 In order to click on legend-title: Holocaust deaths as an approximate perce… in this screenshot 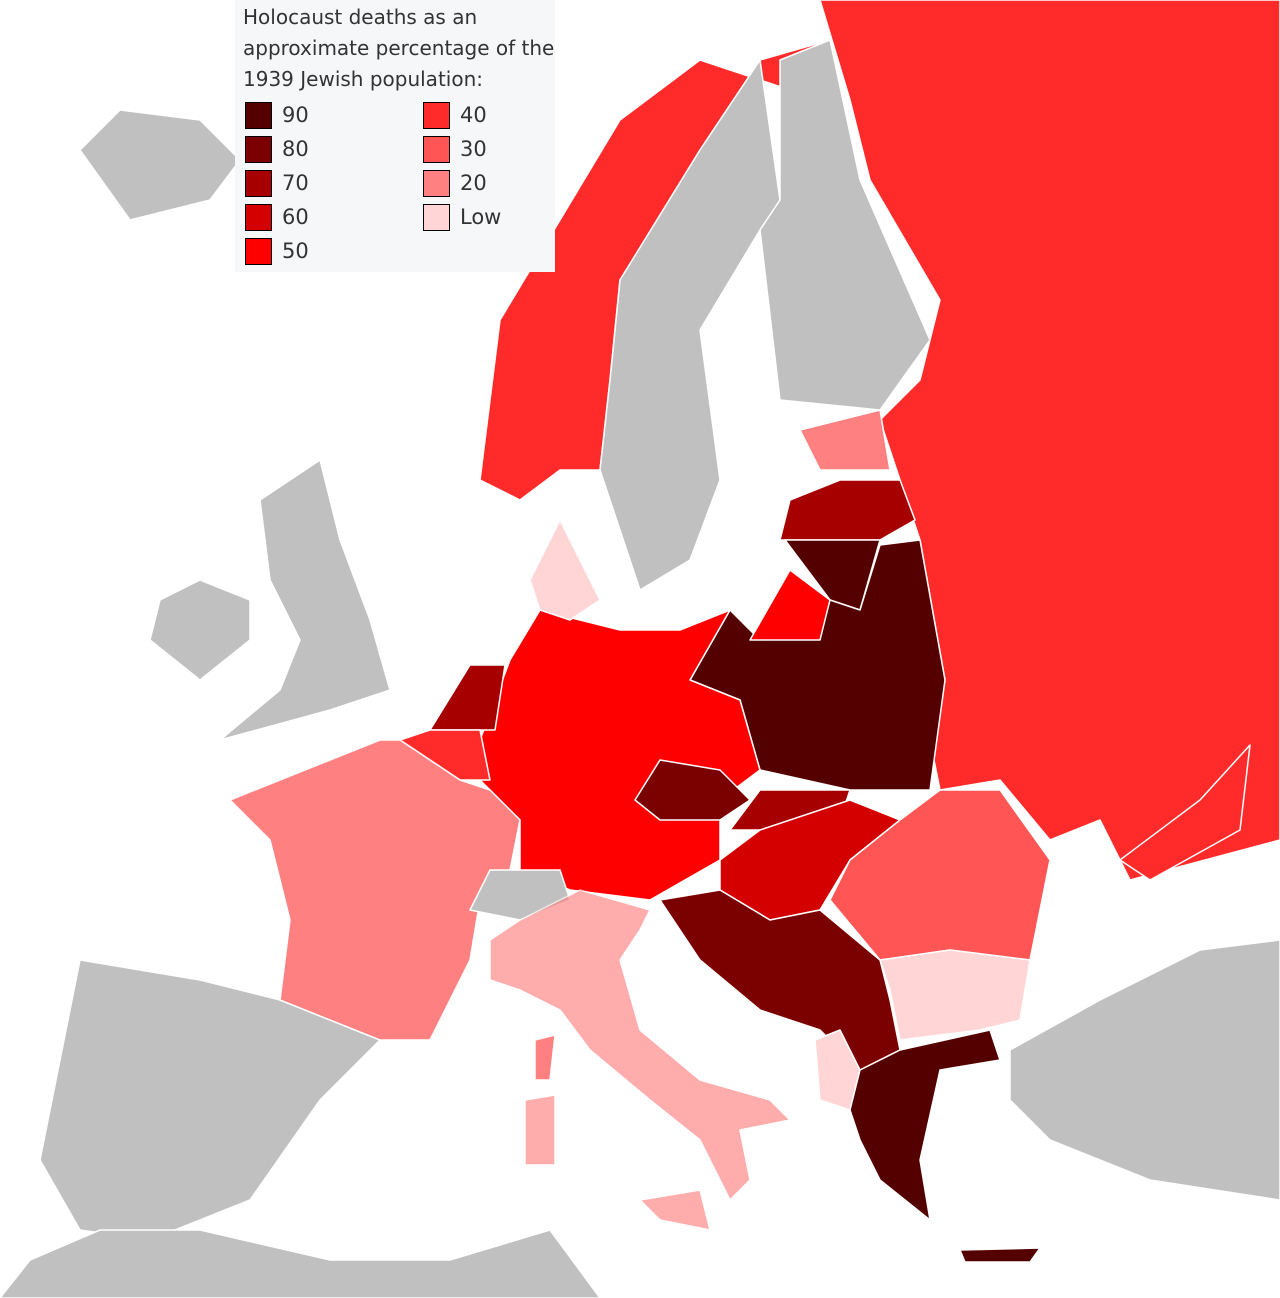, I will do `click(399, 48)`.